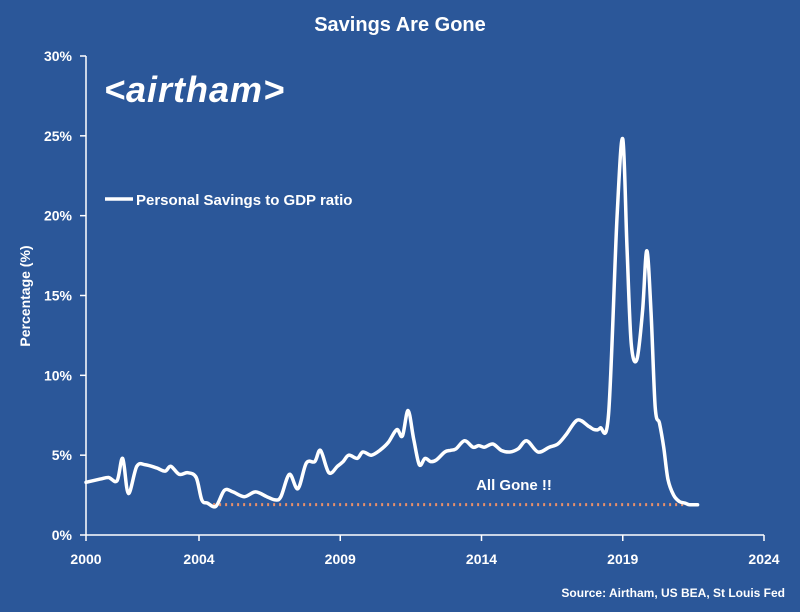  I want to click on x-tick-label: 2004, so click(198, 559).